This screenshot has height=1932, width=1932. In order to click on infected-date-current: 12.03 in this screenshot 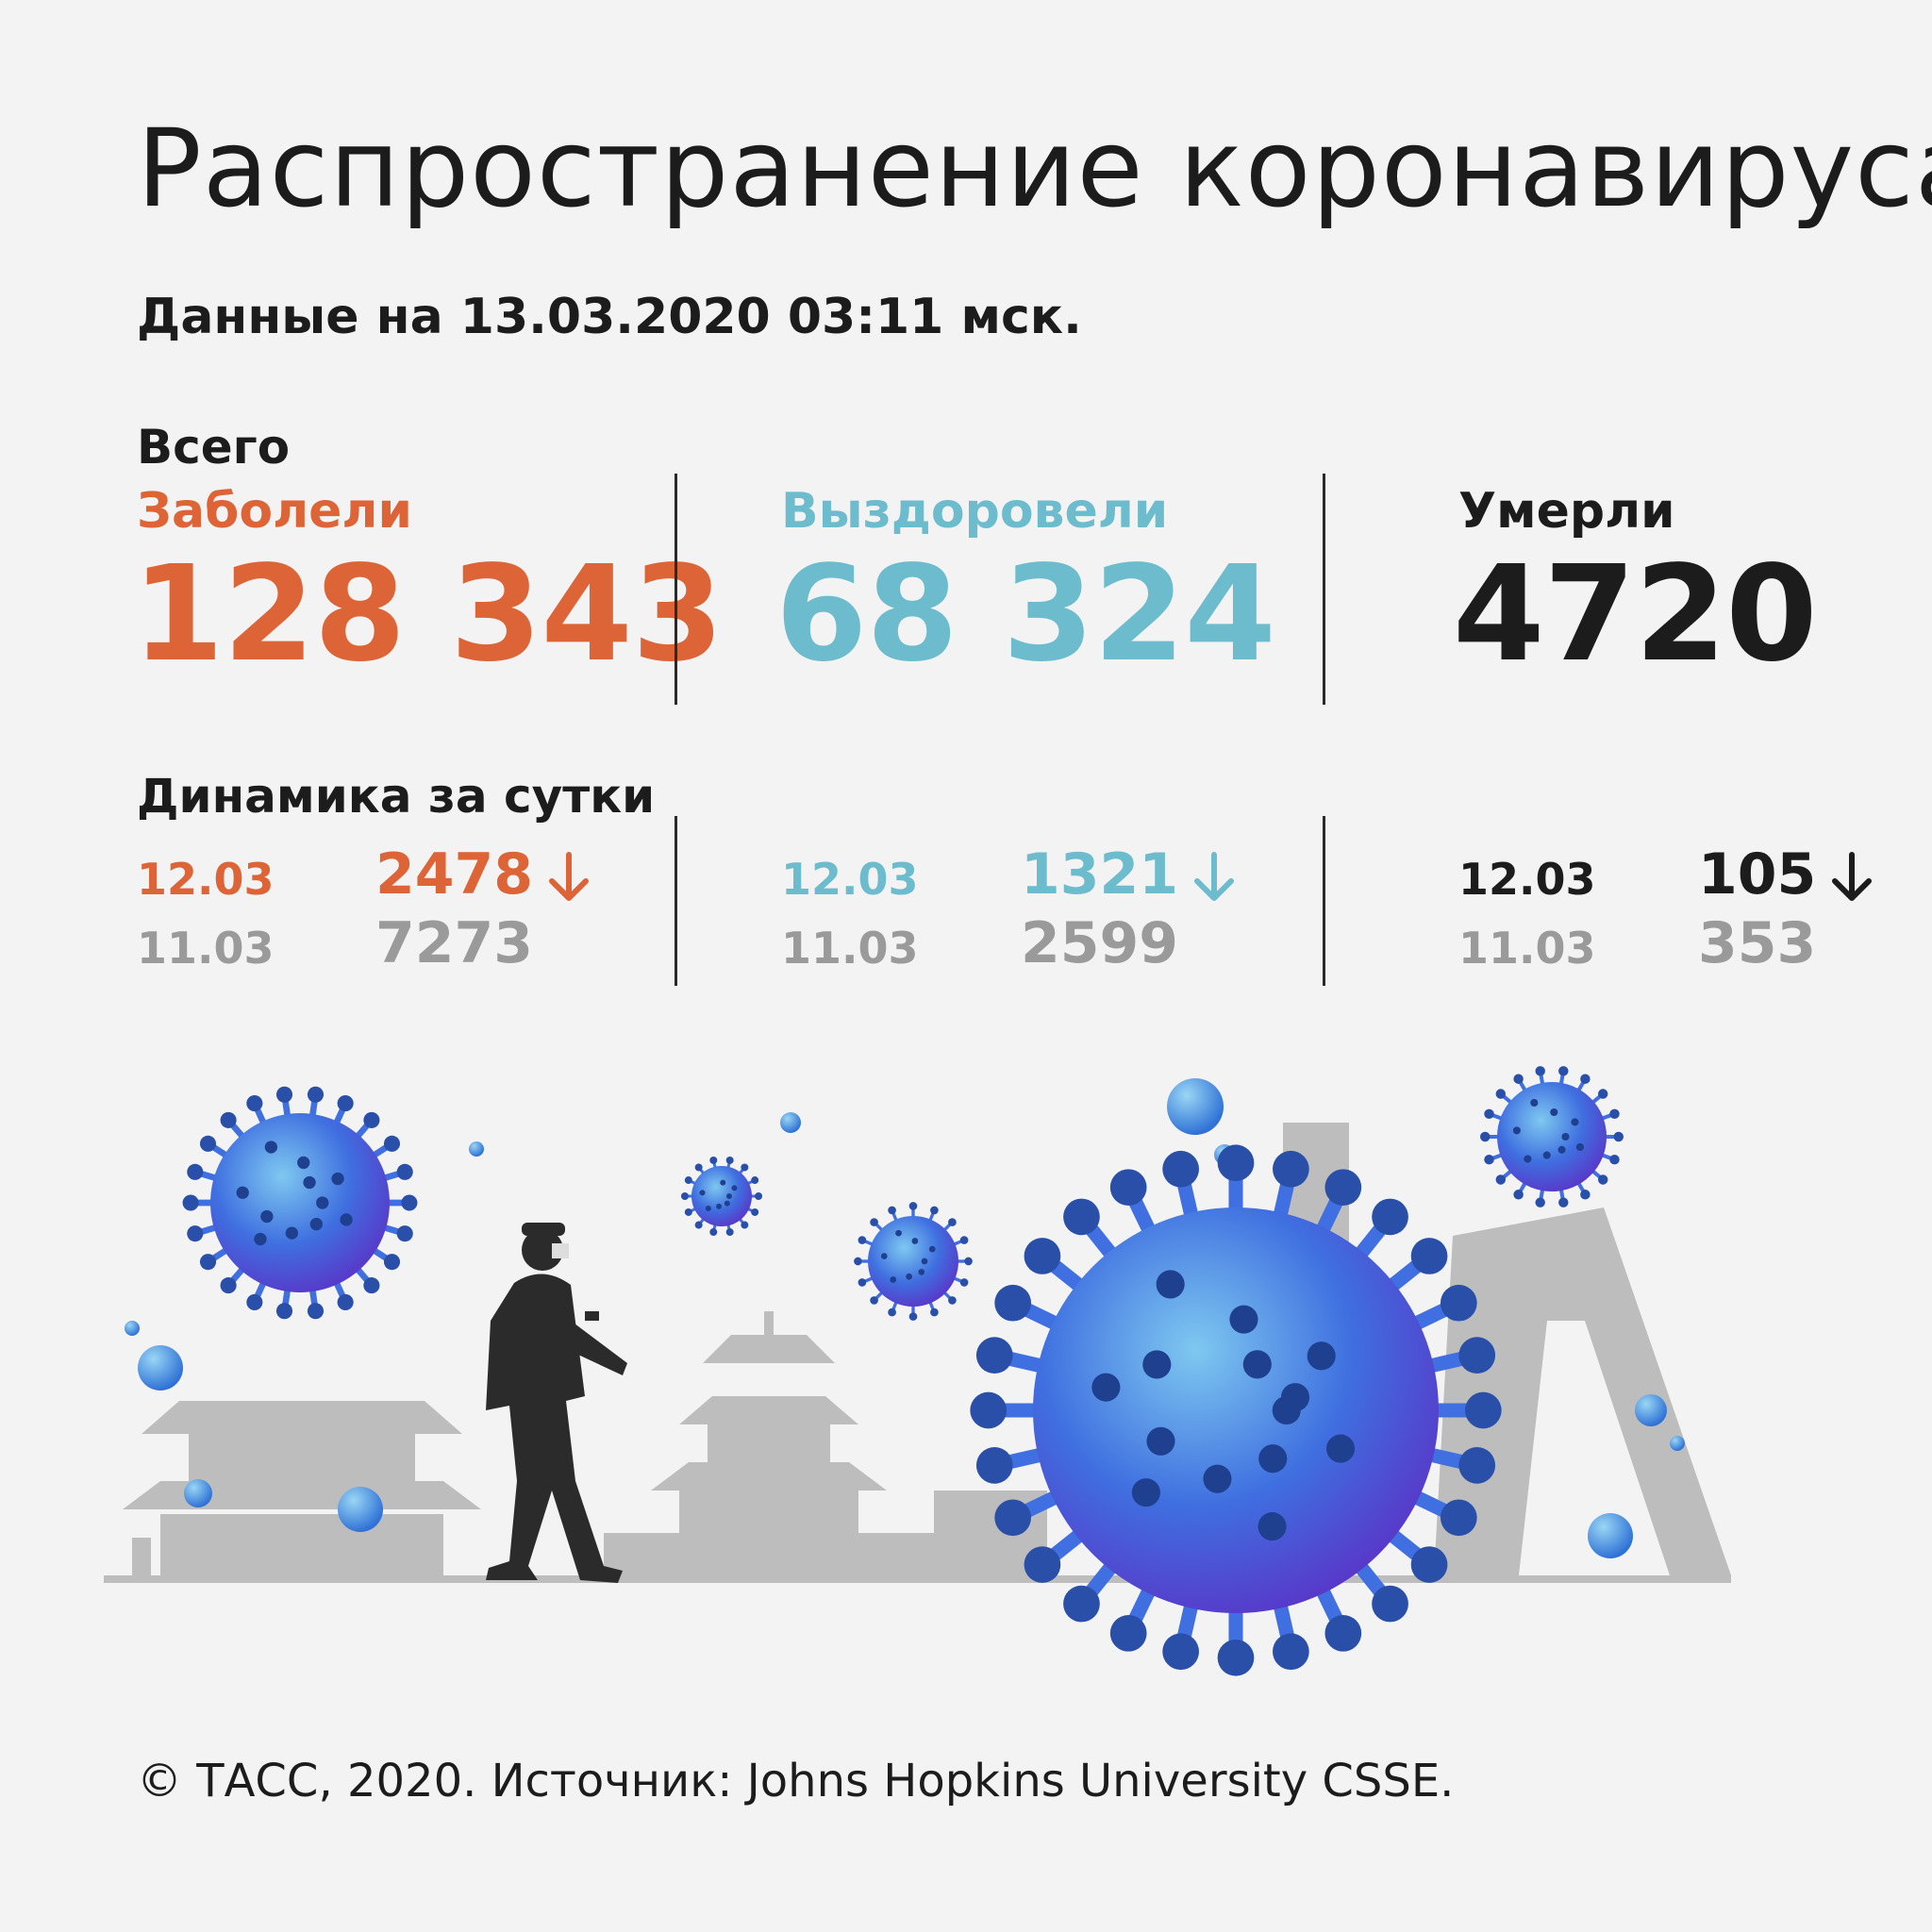, I will do `click(206, 880)`.